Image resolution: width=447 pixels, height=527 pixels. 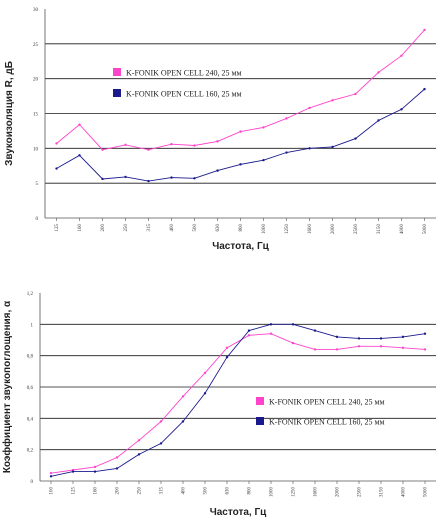 I want to click on y-tick-label: 0,8, so click(x=30, y=357).